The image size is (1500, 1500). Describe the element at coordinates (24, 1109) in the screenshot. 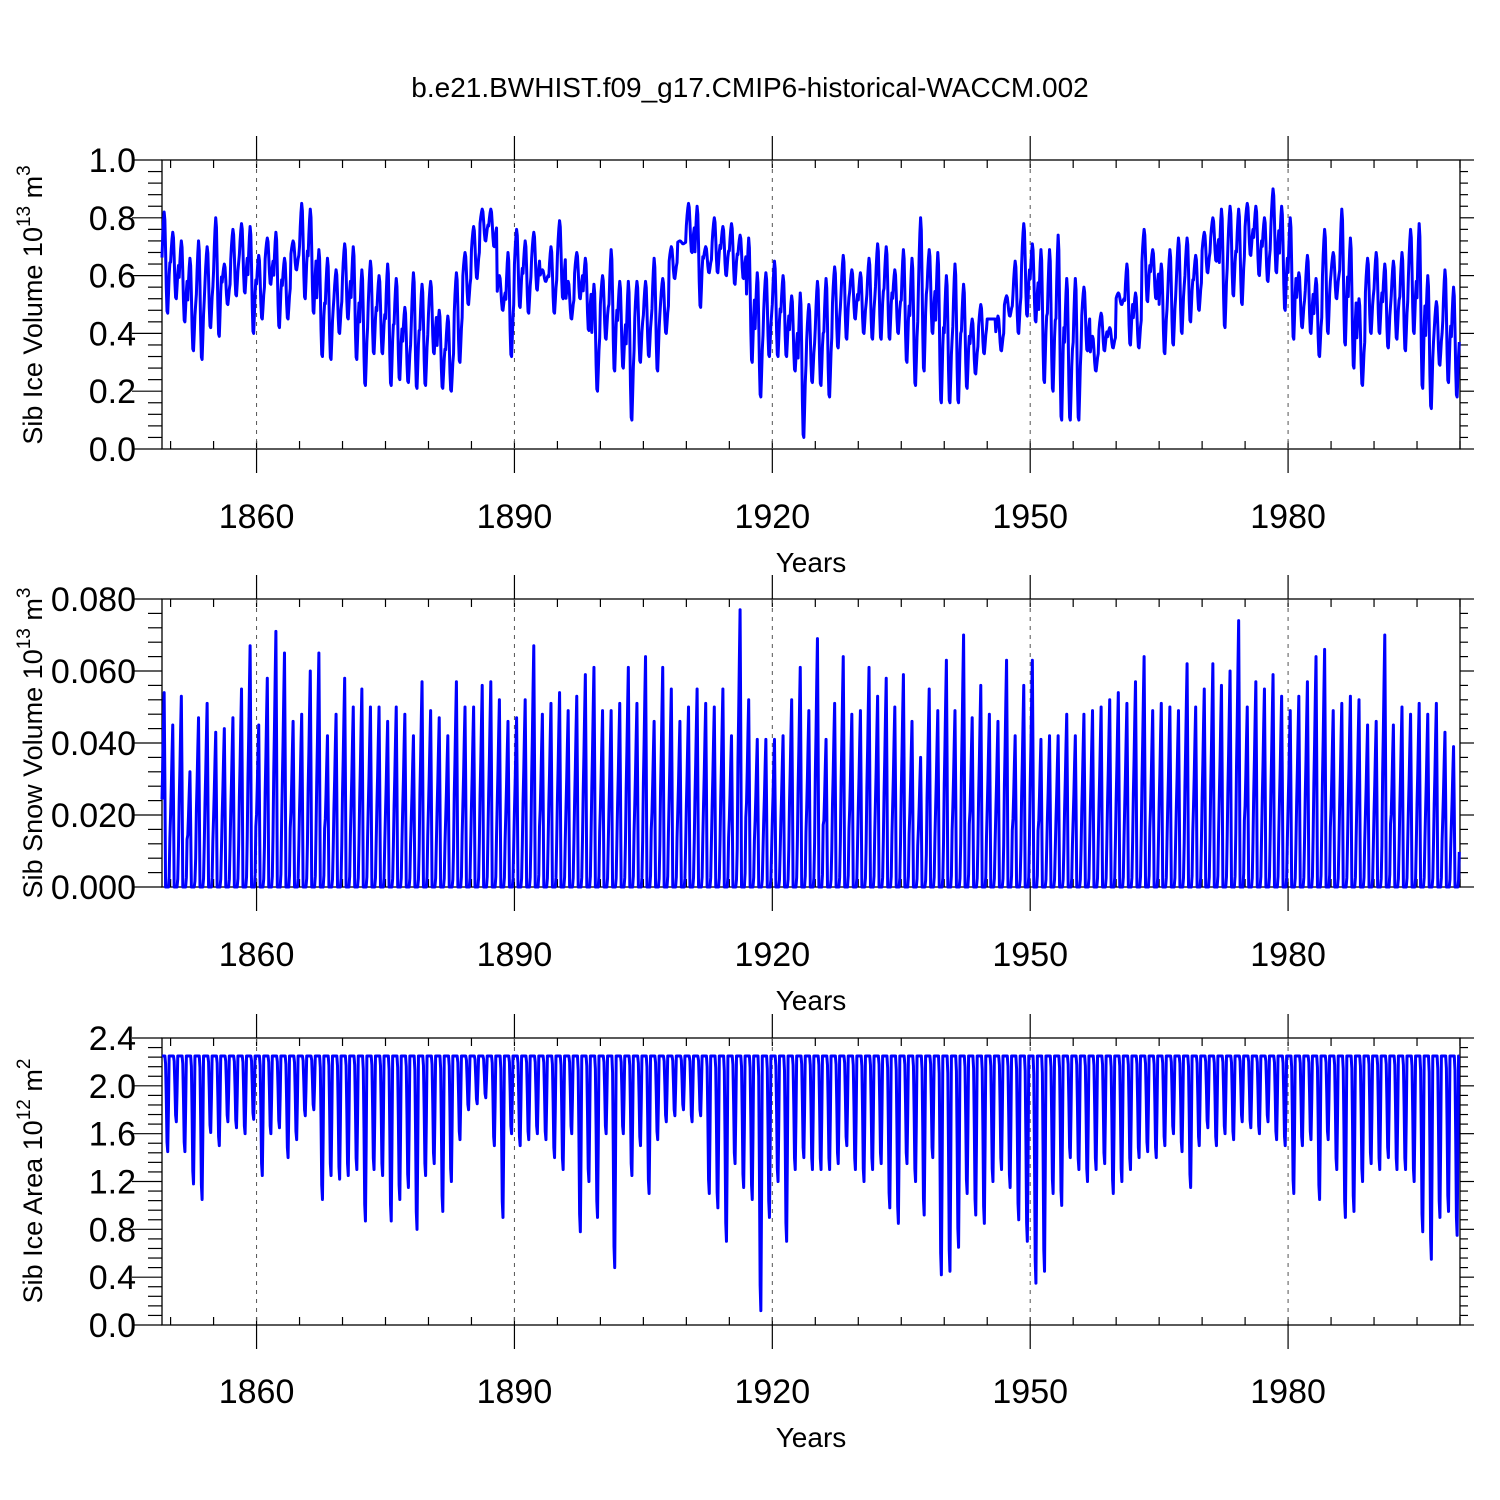

I see `y-axis-title-exp: 12` at that location.